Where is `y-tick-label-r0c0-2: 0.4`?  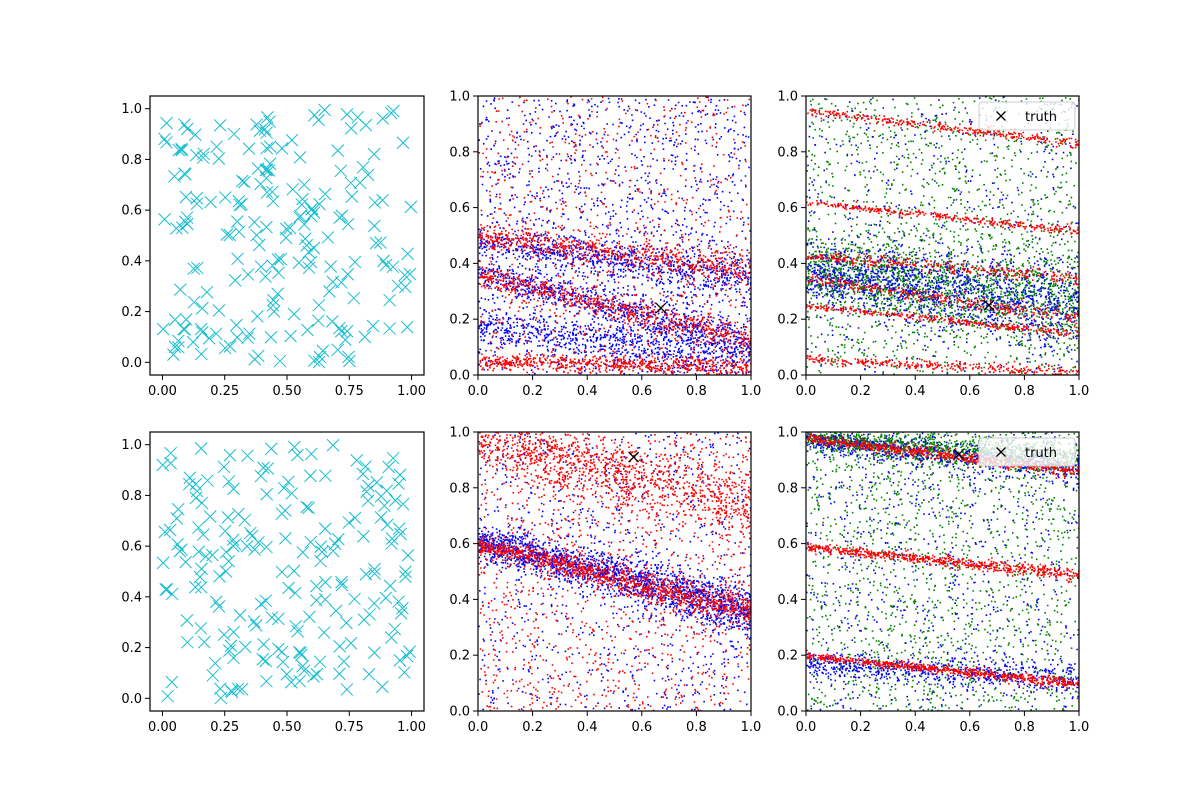
y-tick-label-r0c0-2: 0.4 is located at coordinates (131, 261).